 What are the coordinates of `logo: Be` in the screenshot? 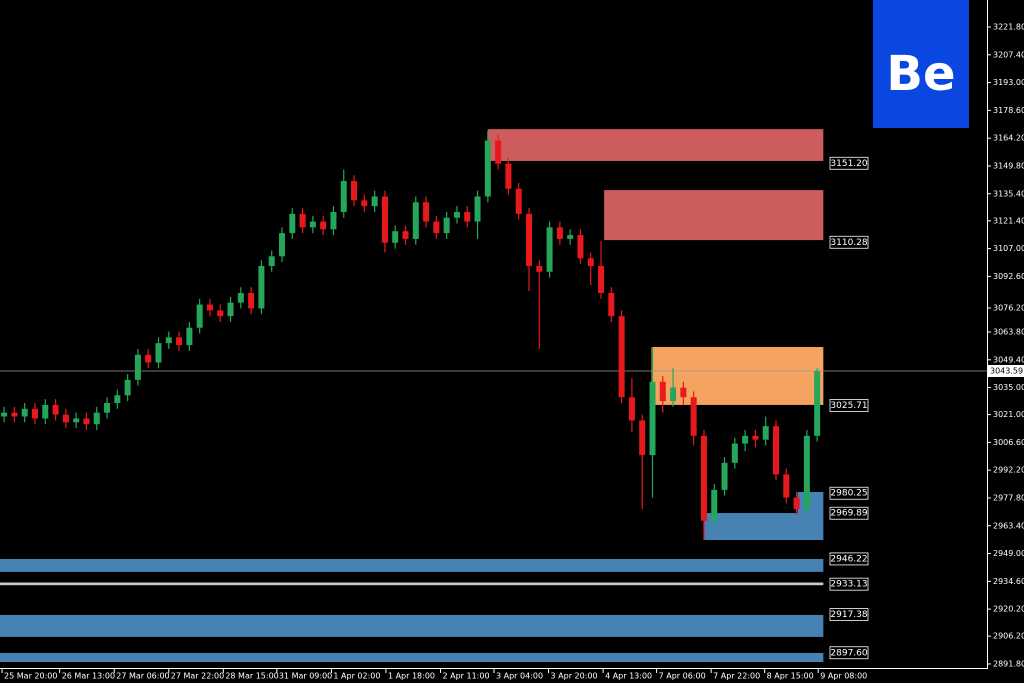 It's located at (920, 74).